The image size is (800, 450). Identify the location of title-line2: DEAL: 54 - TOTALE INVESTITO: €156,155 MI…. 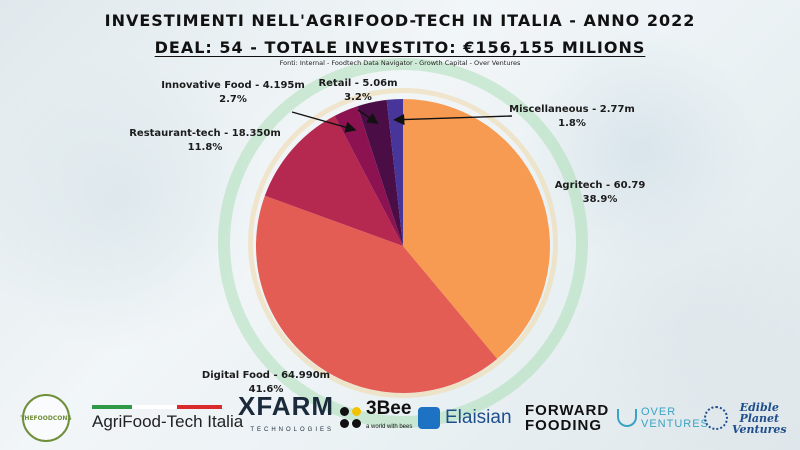
(400, 47).